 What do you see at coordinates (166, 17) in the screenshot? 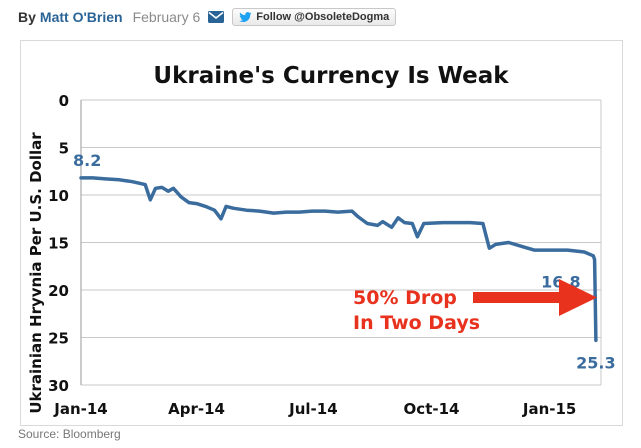
I see `publish-date: February 6` at bounding box center [166, 17].